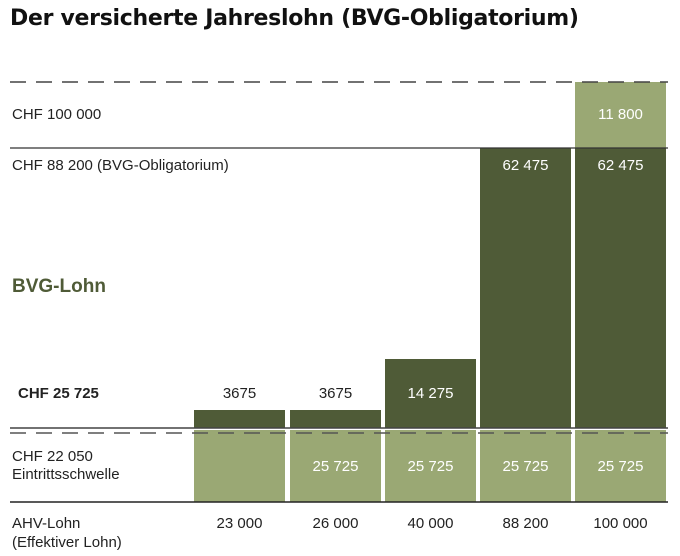  Describe the element at coordinates (66, 474) in the screenshot. I see `ref-label: Eintrittsschwelle` at that location.